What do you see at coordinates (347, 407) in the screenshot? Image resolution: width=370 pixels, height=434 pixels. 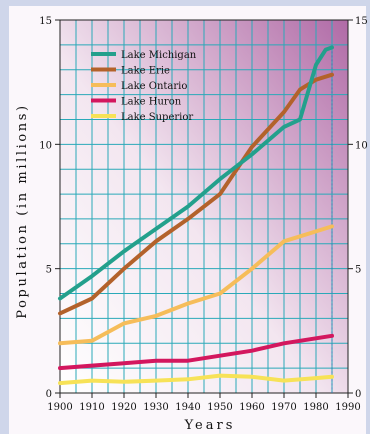 I see `x-tick-label: 1990` at bounding box center [347, 407].